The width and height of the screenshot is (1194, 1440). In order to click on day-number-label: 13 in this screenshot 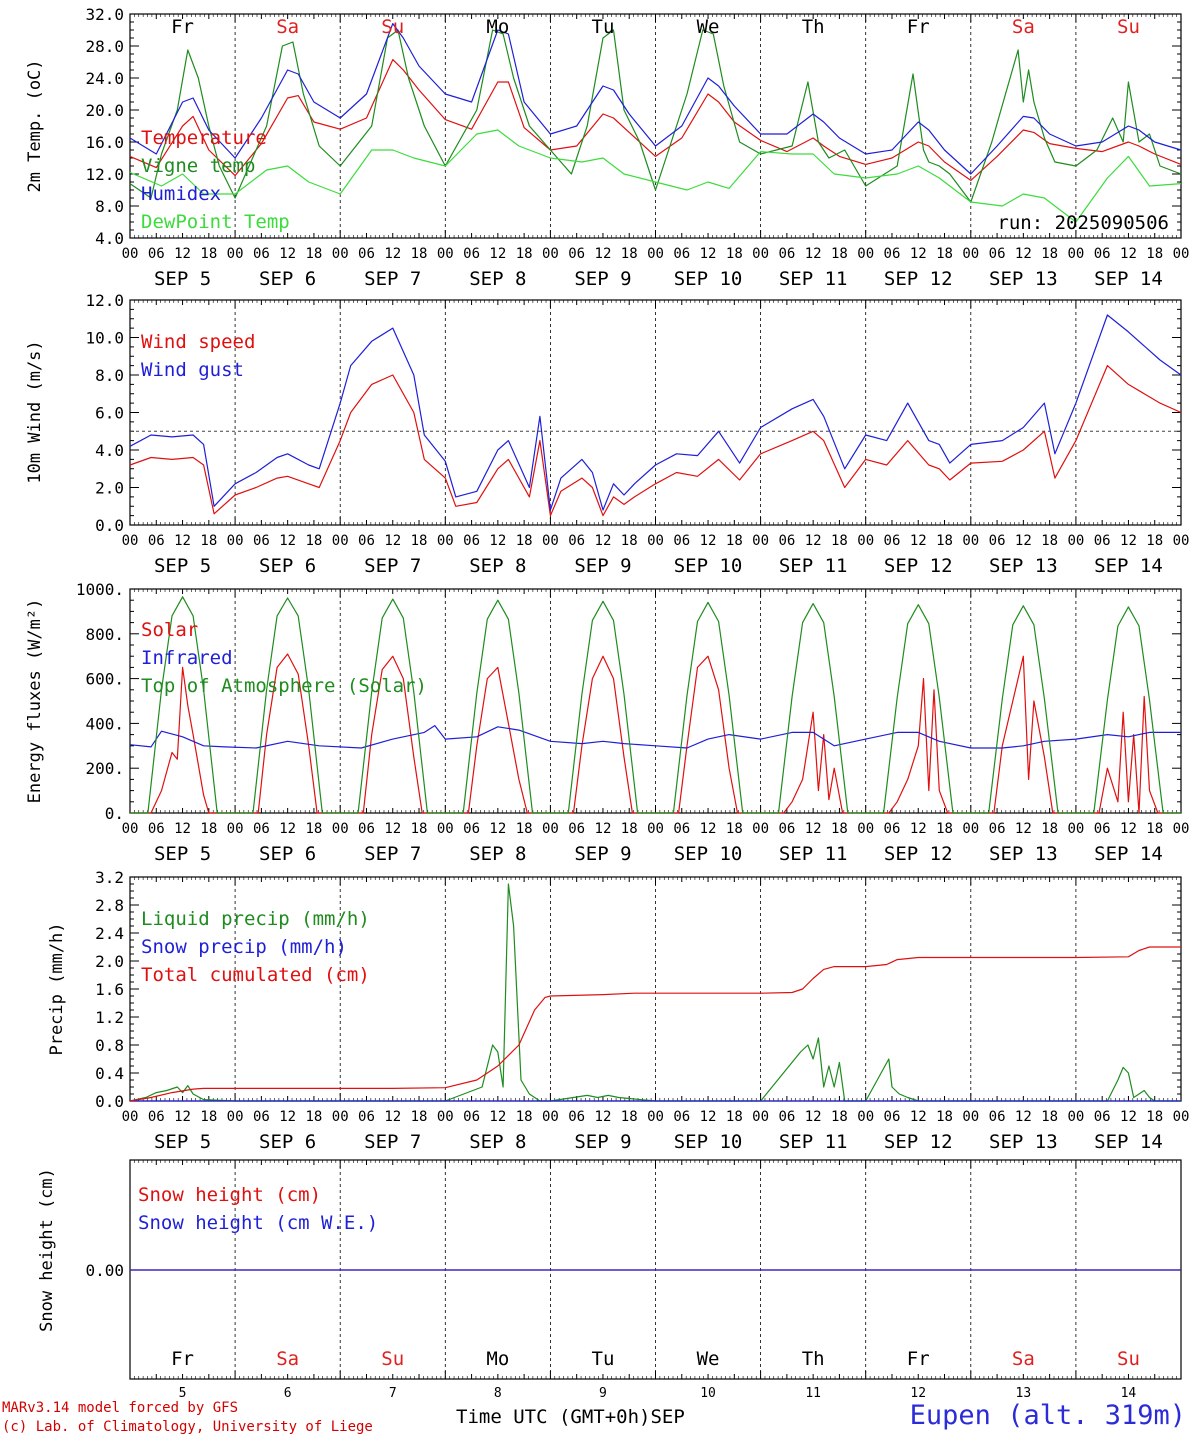, I will do `click(1024, 1393)`.